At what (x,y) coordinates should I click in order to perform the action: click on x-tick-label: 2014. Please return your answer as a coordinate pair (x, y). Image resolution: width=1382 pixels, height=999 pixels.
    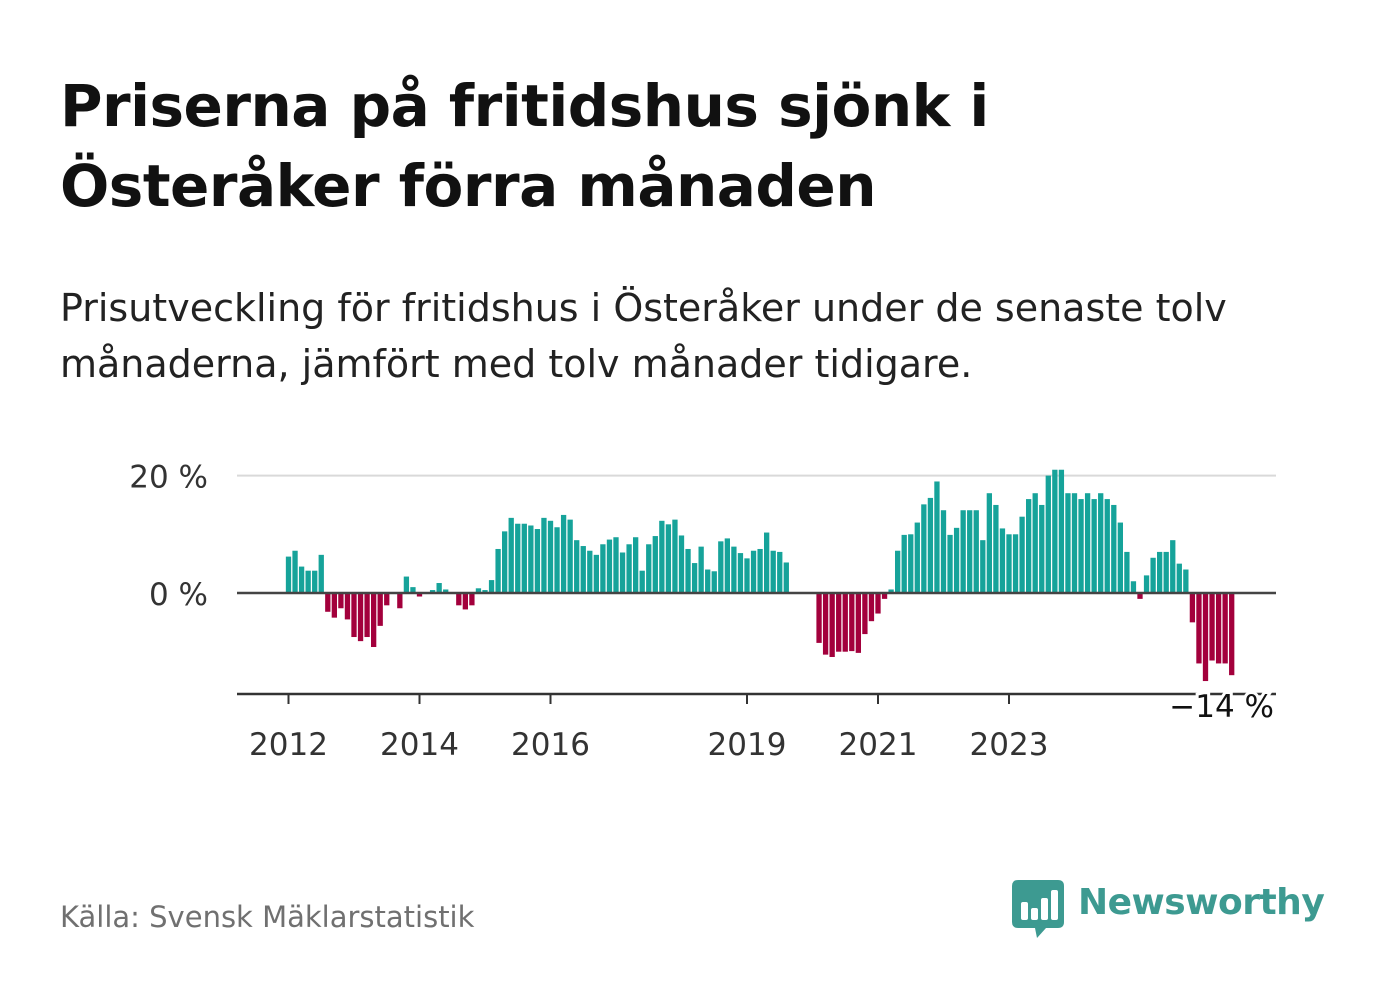
    Looking at the image, I should click on (419, 745).